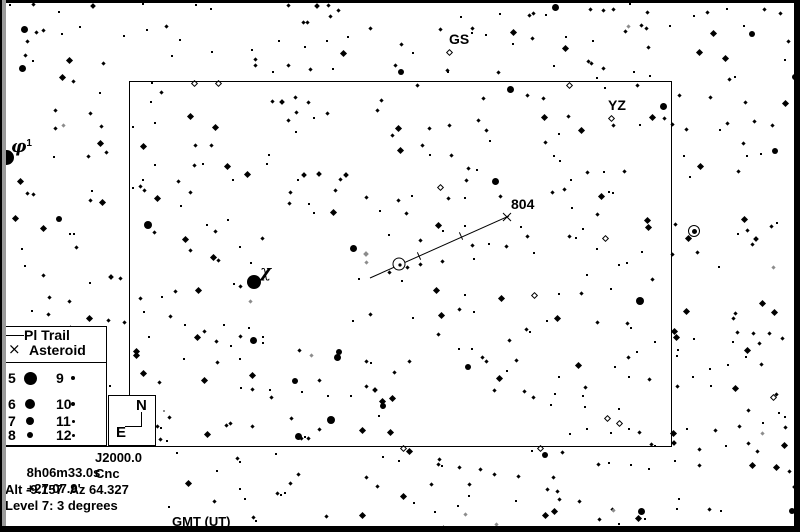  Describe the element at coordinates (121, 432) in the screenshot. I see `compass-east-label: E` at that location.